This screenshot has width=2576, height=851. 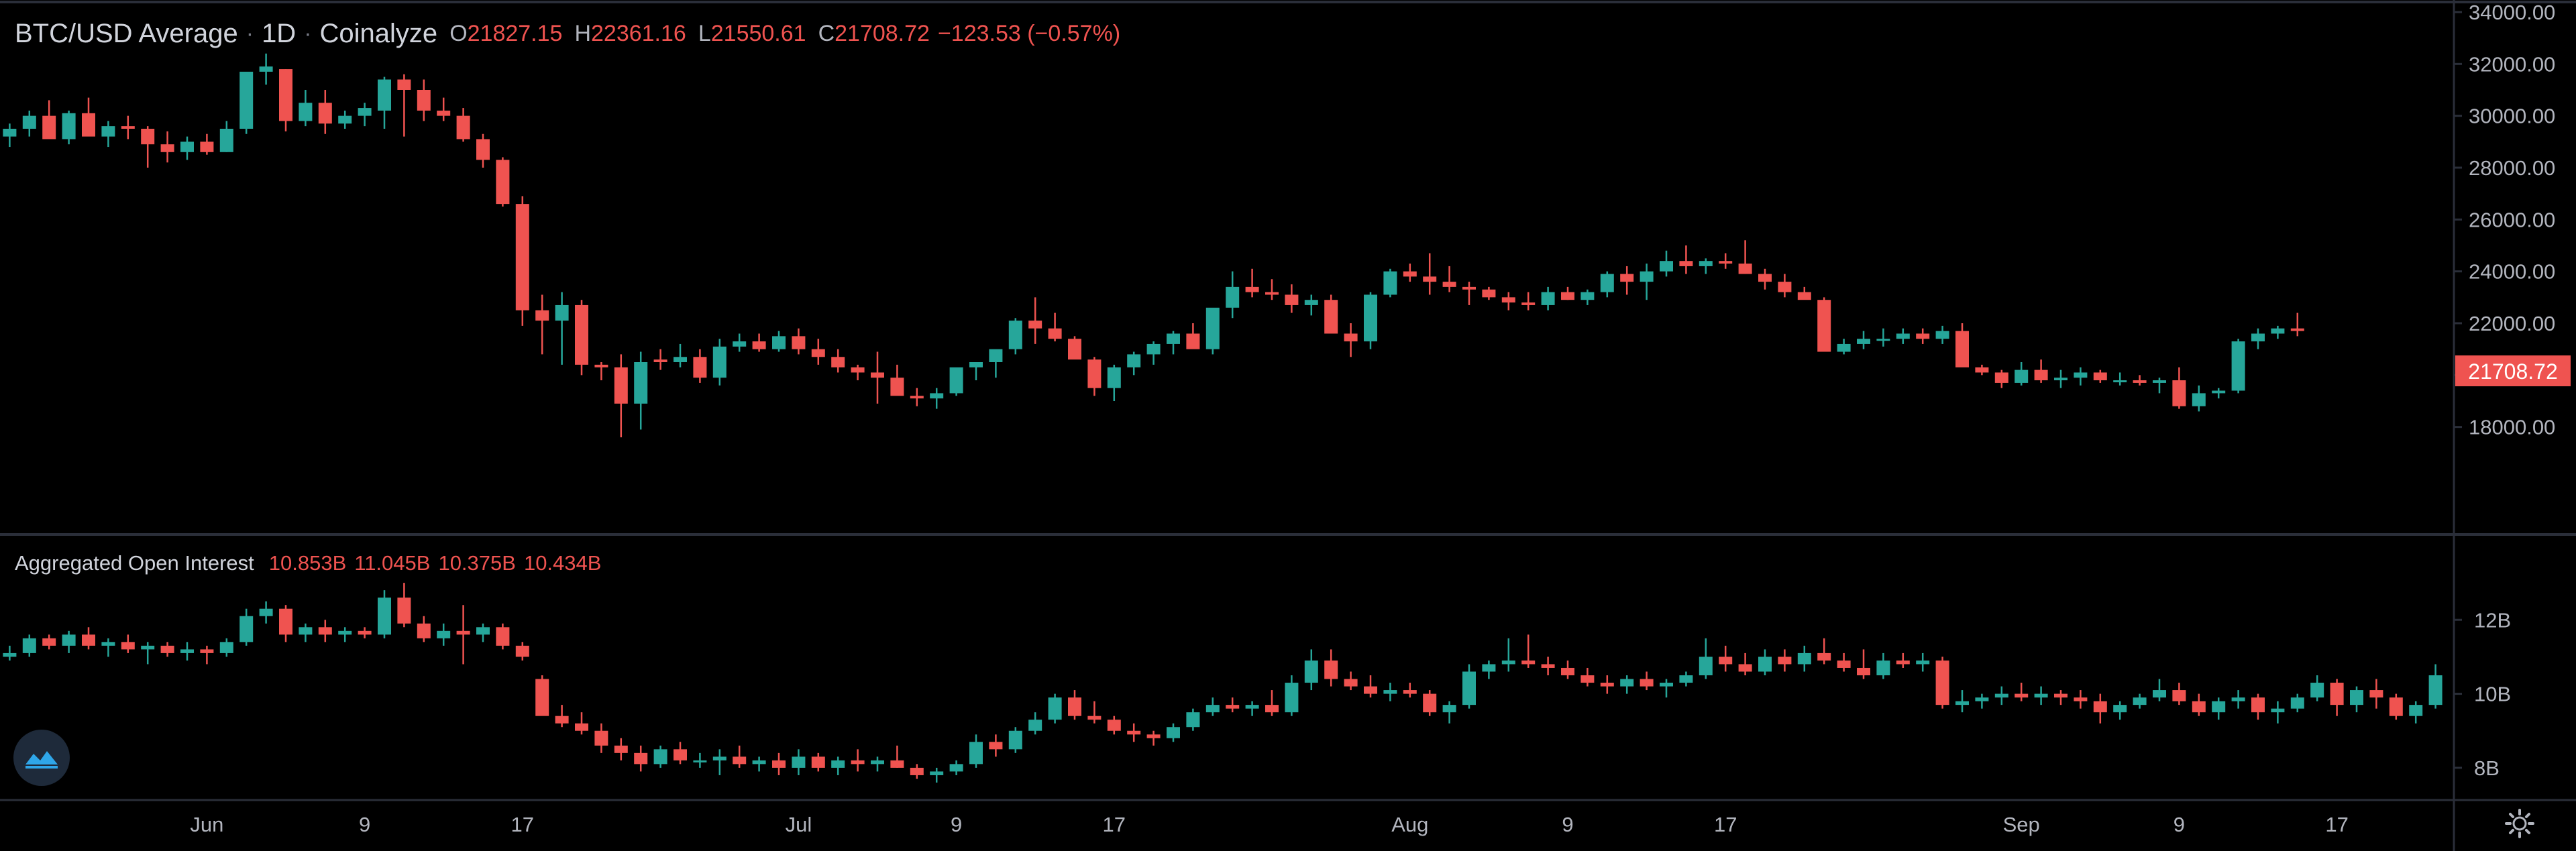 I want to click on price-tick-label: 18000.00, so click(x=2512, y=427).